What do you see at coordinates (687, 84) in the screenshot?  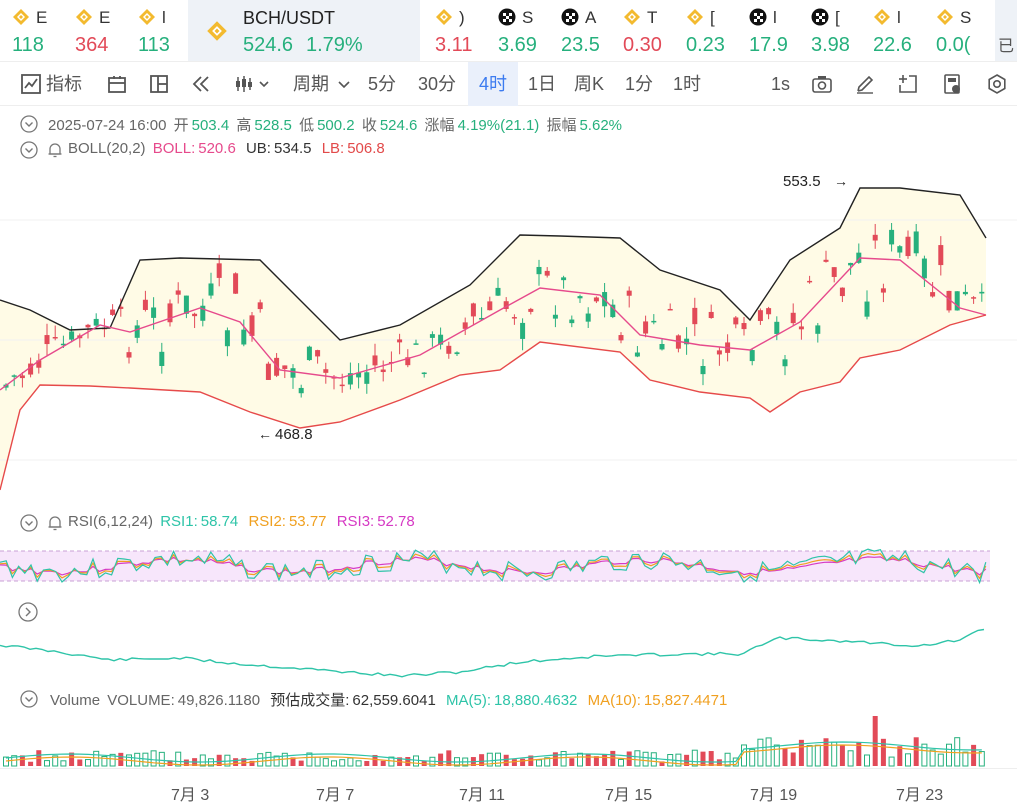 I see `interval-1h: 1时` at bounding box center [687, 84].